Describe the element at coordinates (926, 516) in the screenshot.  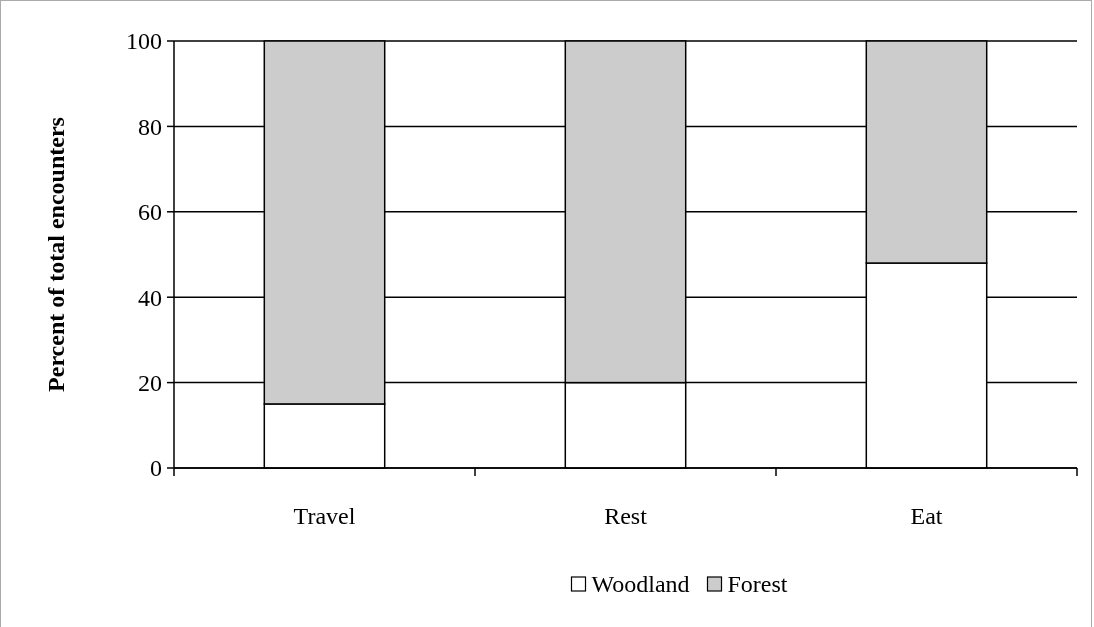
I see `x-tick-label: Eat` at that location.